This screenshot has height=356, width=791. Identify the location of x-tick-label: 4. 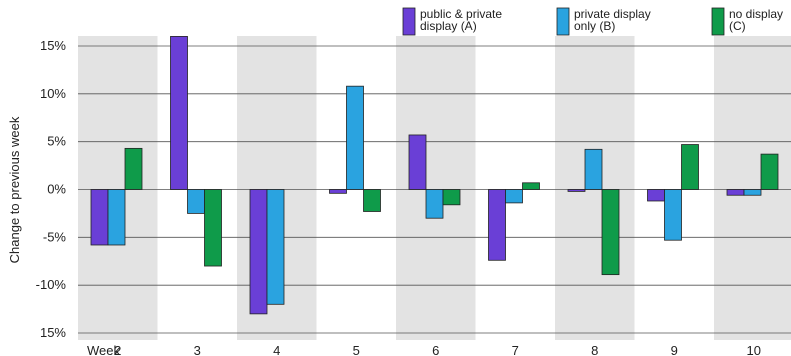
(276, 349).